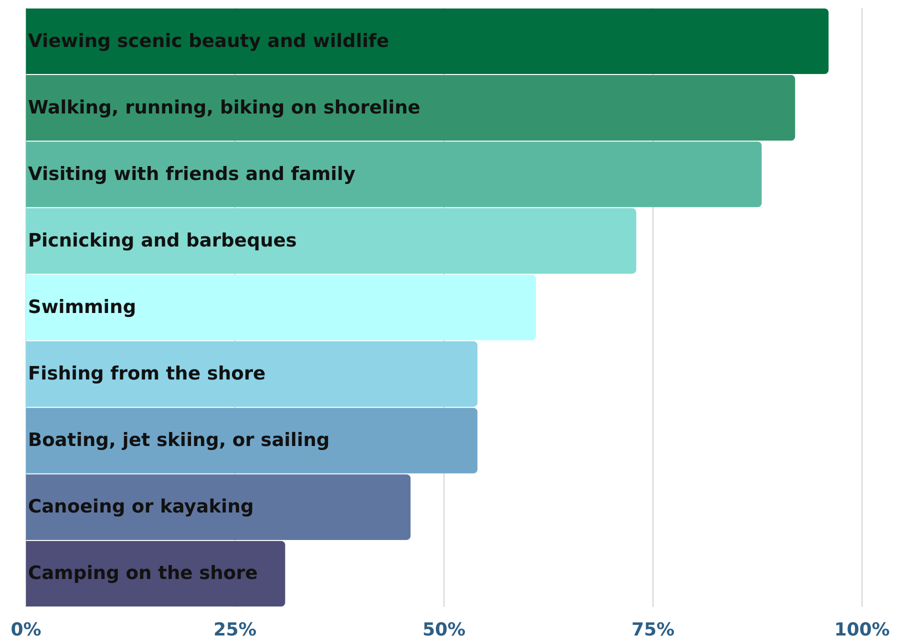 Image resolution: width=904 pixels, height=643 pixels. Describe the element at coordinates (82, 307) in the screenshot. I see `y-tick-label: Swimming` at that location.